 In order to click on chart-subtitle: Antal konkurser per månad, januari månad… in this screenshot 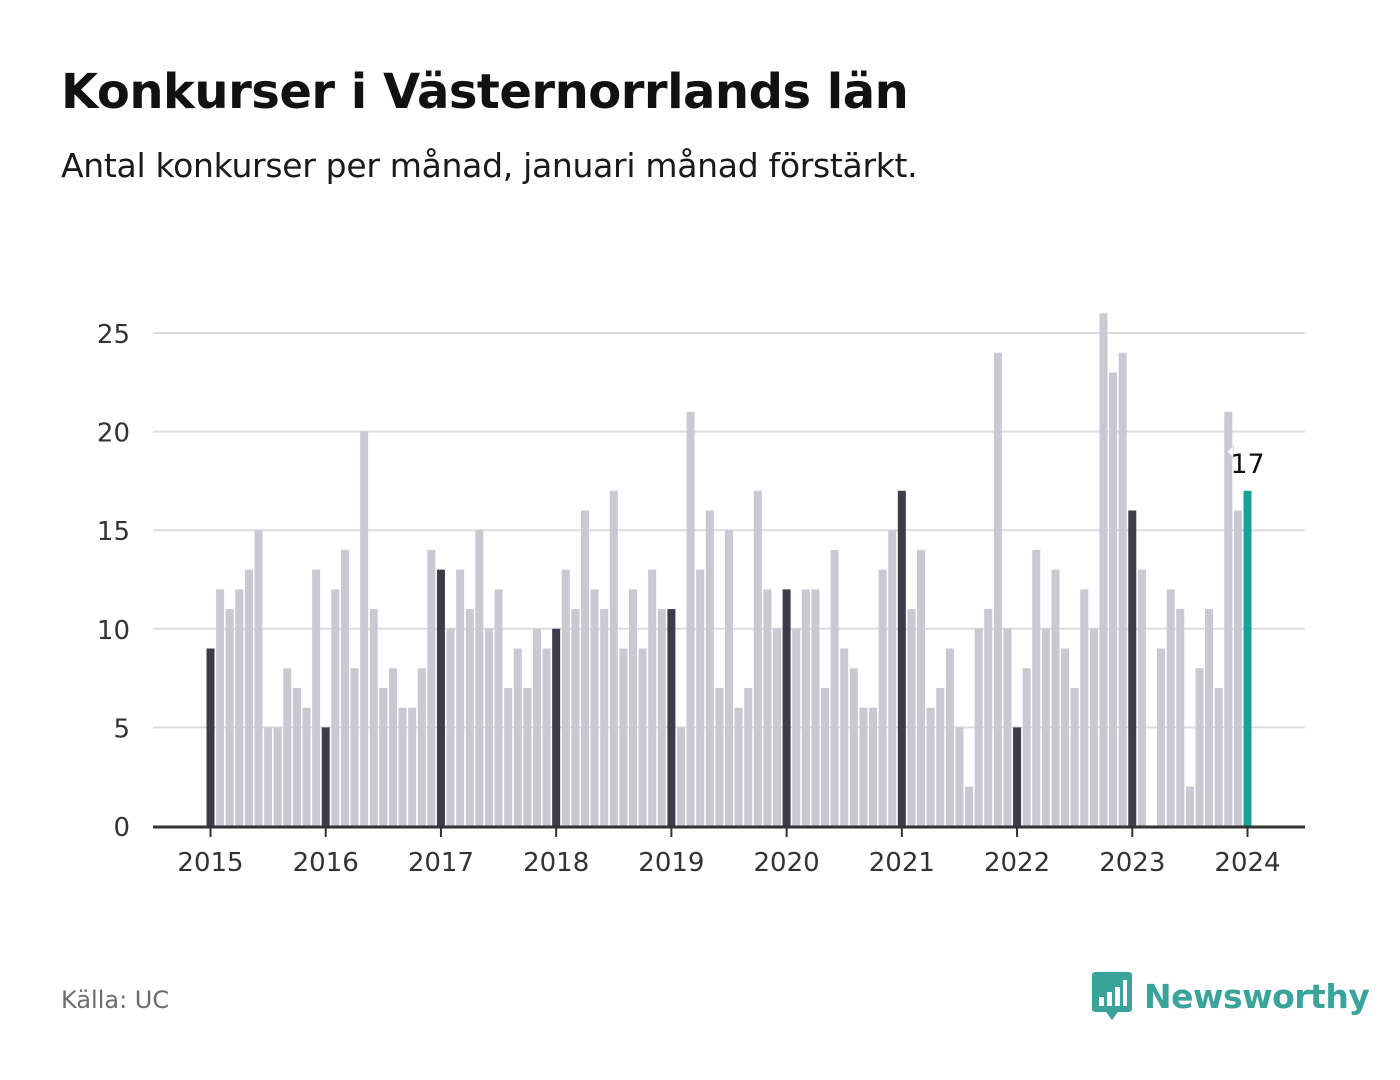, I will do `click(489, 165)`.